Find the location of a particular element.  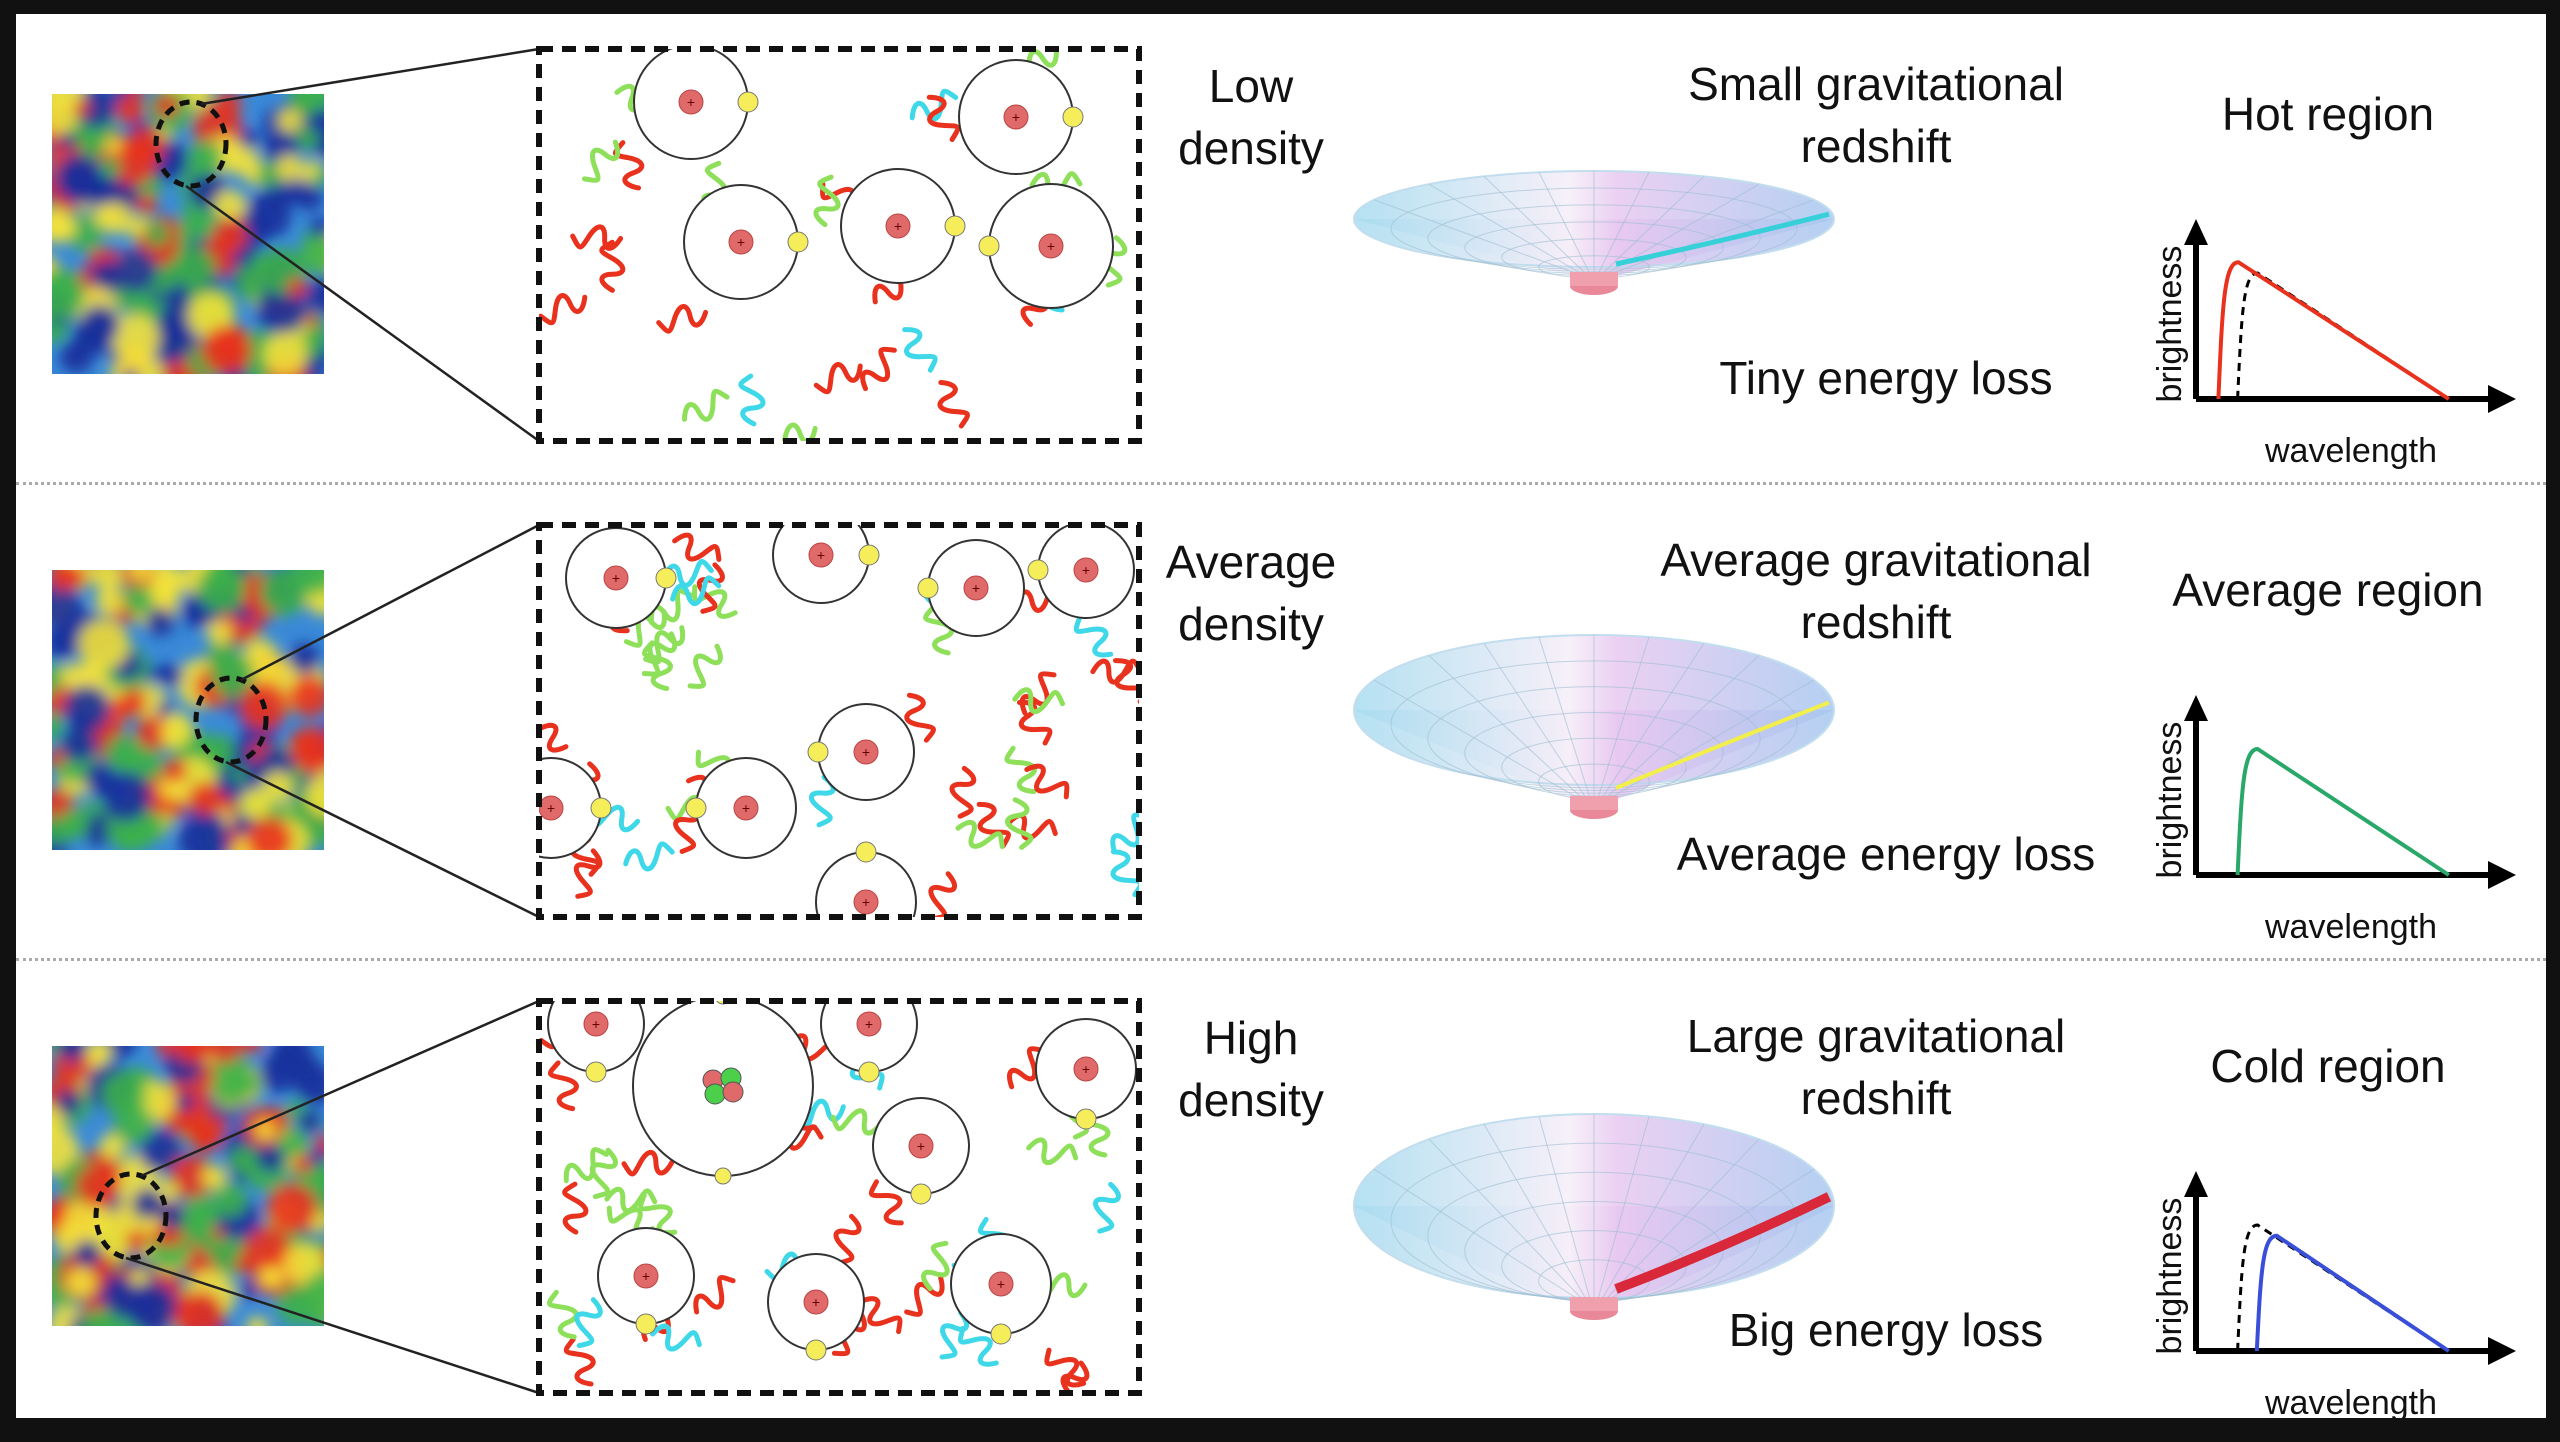

brightness-axis-label: brightness is located at coordinates (2170, 1276).